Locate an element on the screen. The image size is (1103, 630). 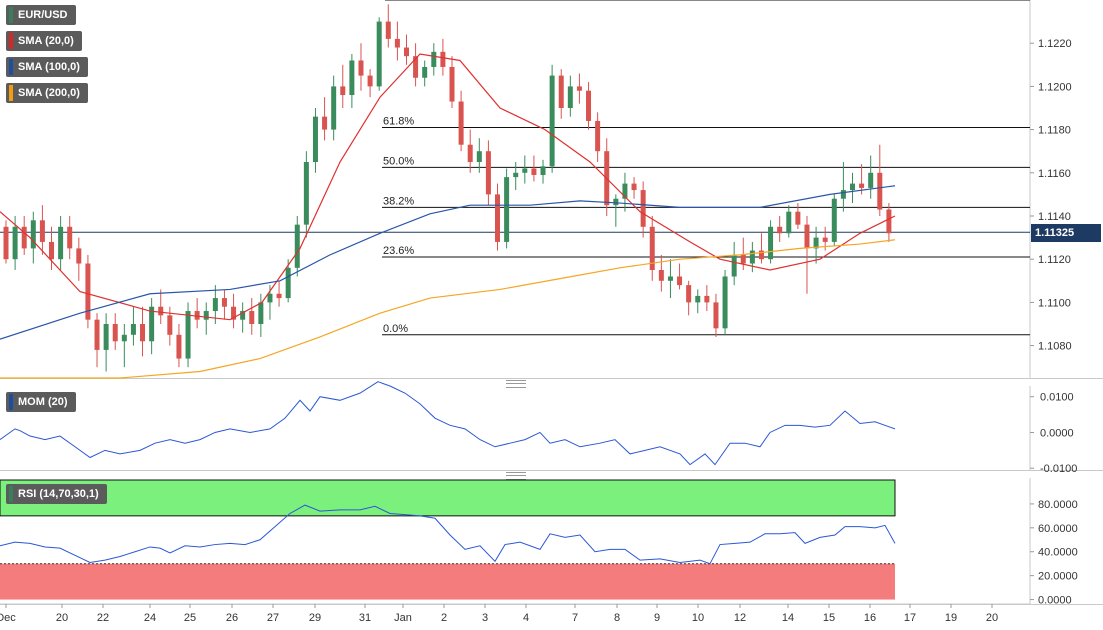
legend-label: SMA (20,0) is located at coordinates (46, 41).